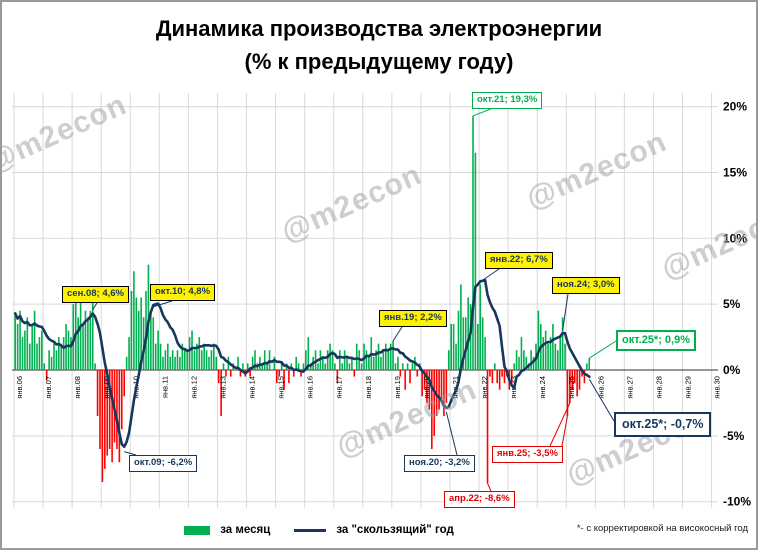 Image resolution: width=758 pixels, height=550 pixels. What do you see at coordinates (439, 463) in the screenshot?
I see `annotation-nov20: ноя.20; -3,2%` at bounding box center [439, 463].